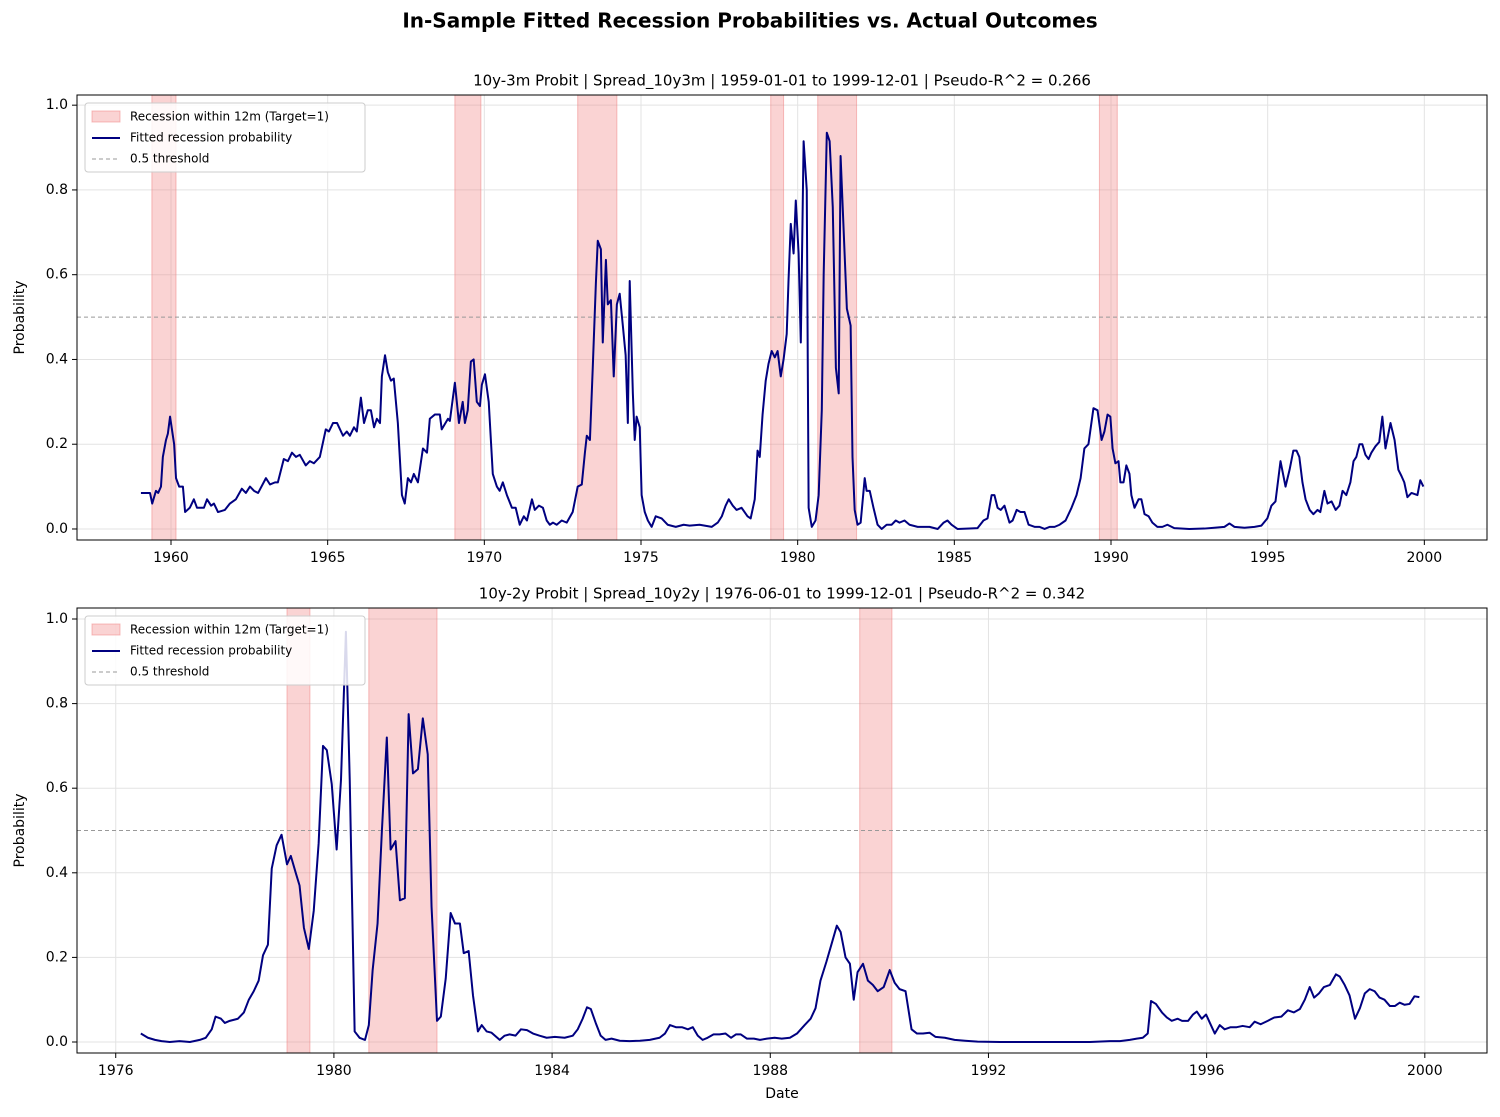 Image resolution: width=1500 pixels, height=1117 pixels. Describe the element at coordinates (1207, 1071) in the screenshot. I see `x-tick-label: 1996` at that location.